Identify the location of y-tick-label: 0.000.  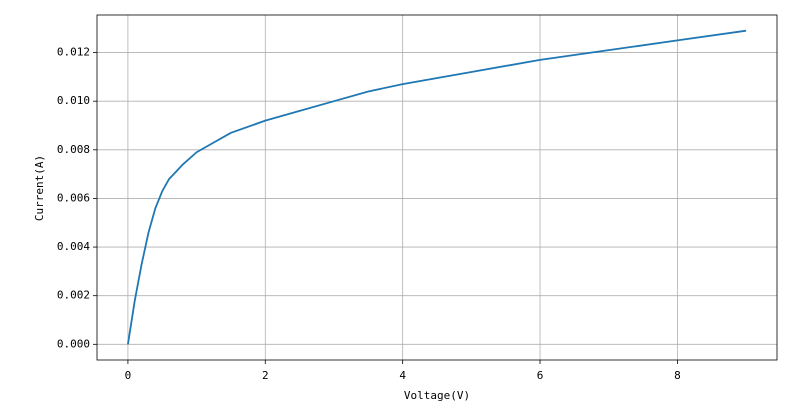
(73, 343).